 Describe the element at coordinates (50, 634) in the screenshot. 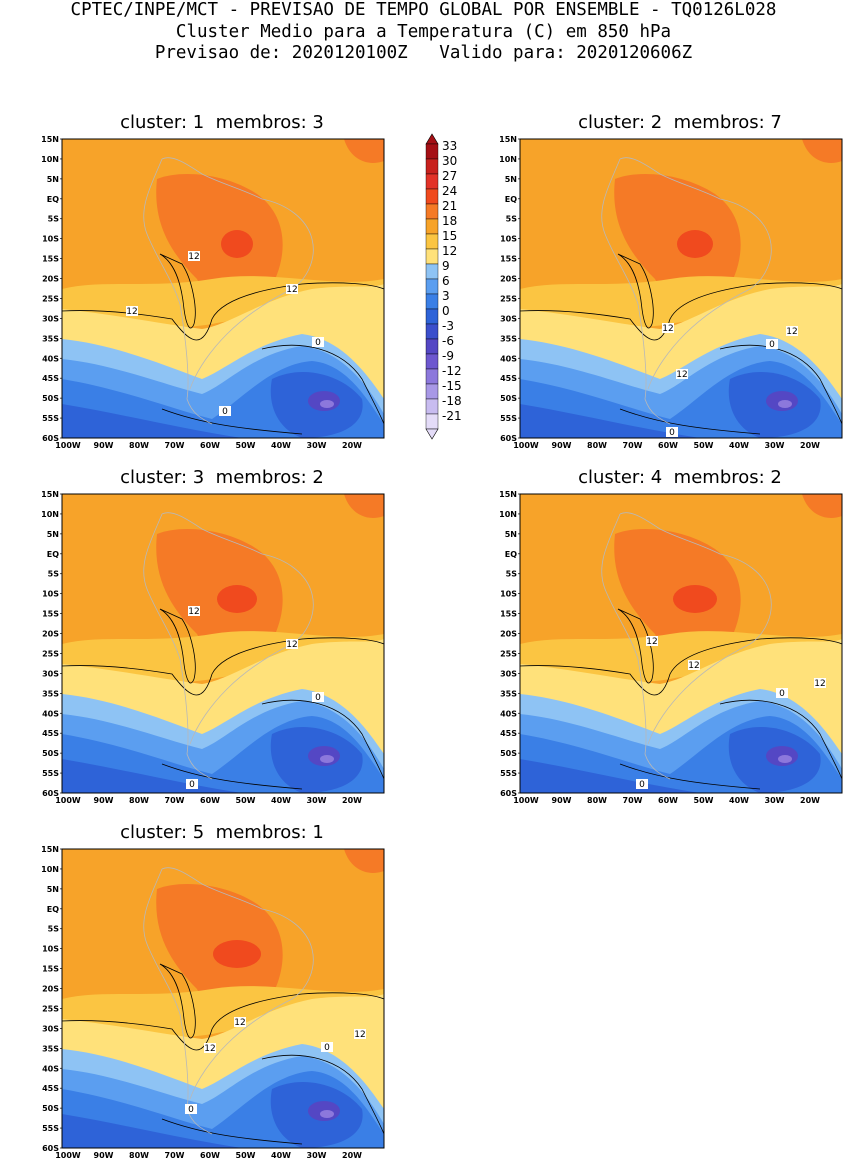

I see `lat-tick-label: 20S` at that location.